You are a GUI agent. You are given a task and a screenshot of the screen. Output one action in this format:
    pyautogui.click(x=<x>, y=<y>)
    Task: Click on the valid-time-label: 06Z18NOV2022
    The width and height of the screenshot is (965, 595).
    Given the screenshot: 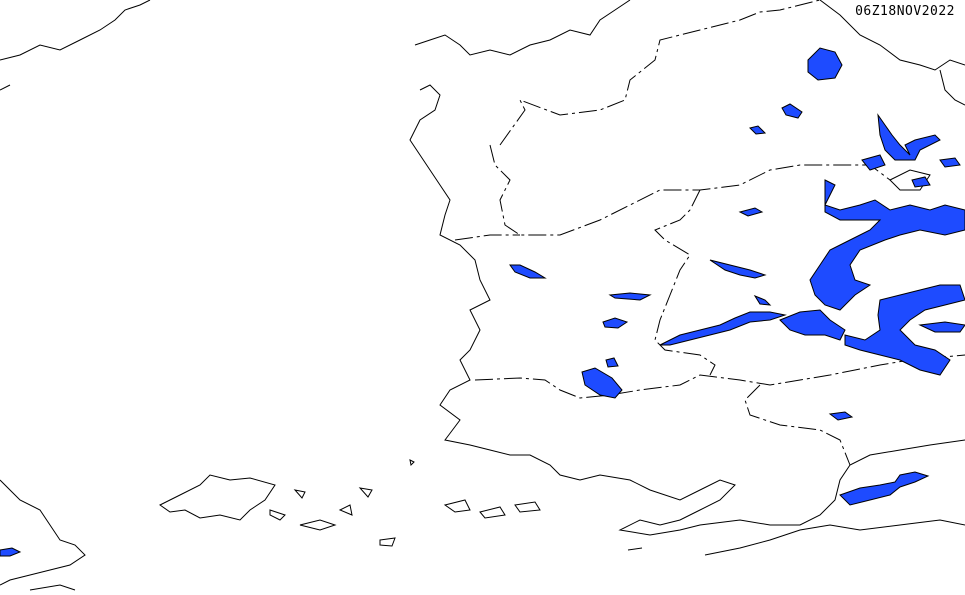 What is the action you would take?
    pyautogui.click(x=905, y=11)
    